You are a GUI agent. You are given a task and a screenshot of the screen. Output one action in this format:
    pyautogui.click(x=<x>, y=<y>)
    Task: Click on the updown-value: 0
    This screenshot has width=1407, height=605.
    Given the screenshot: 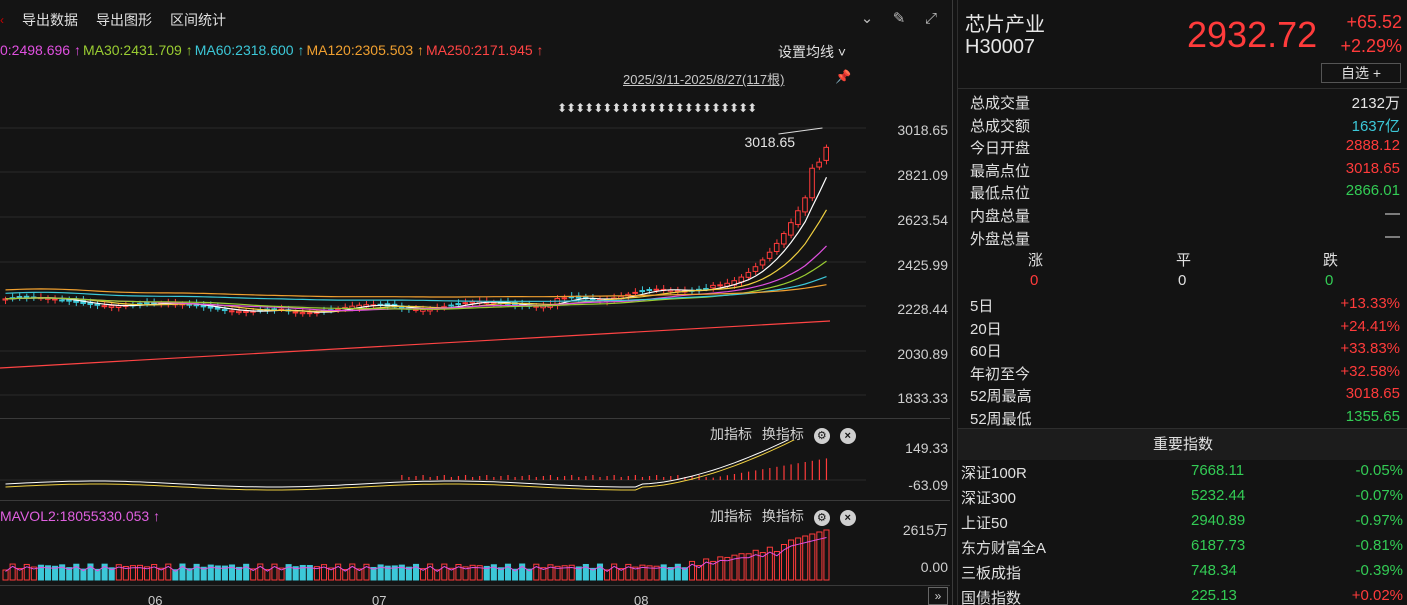 What is the action you would take?
    pyautogui.click(x=1329, y=280)
    